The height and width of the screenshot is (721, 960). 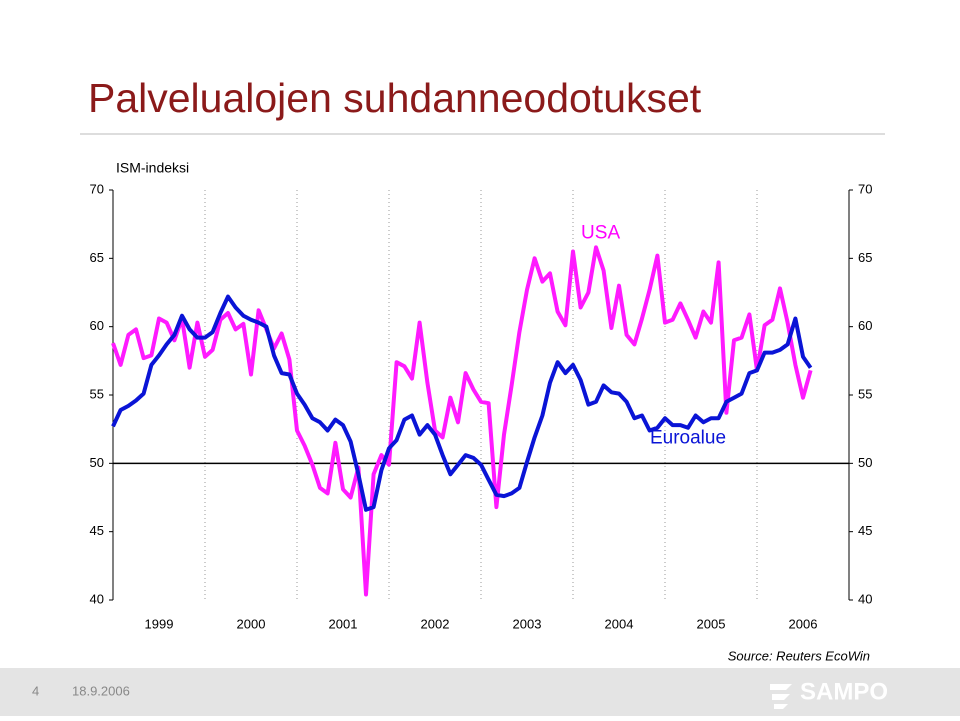 What do you see at coordinates (865, 598) in the screenshot?
I see `y2-tick-label: 40` at bounding box center [865, 598].